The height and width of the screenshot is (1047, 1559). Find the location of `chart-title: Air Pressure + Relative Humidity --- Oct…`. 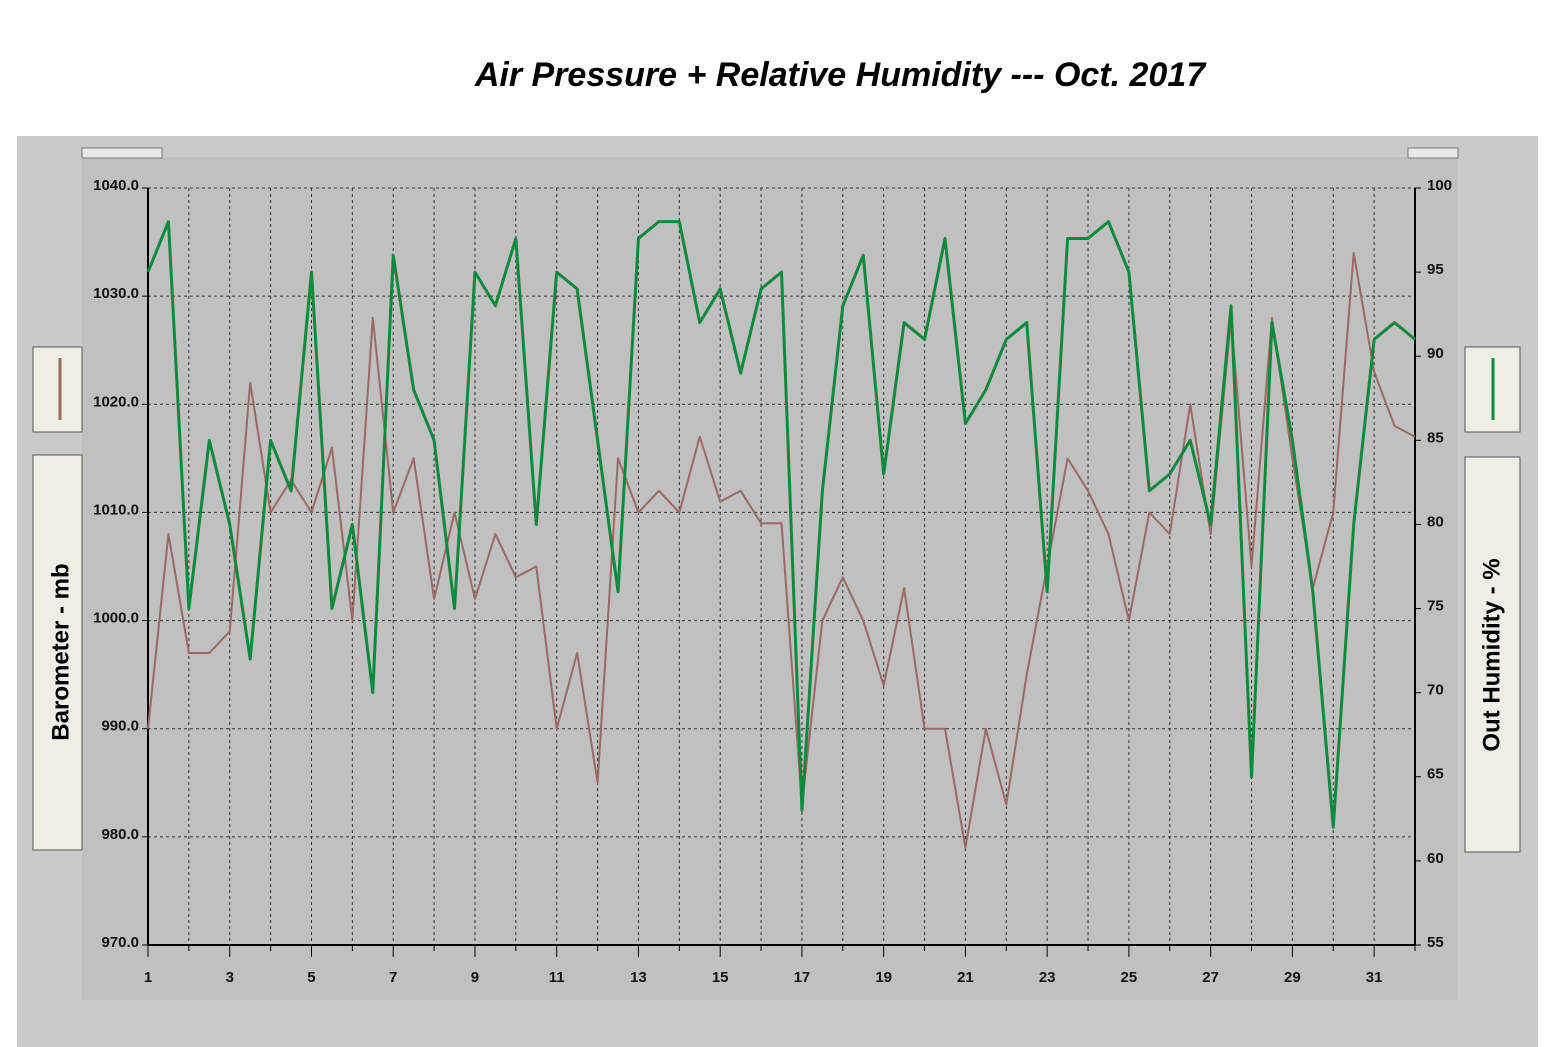

chart-title: Air Pressure + Relative Humidity --- Oct… is located at coordinates (840, 75).